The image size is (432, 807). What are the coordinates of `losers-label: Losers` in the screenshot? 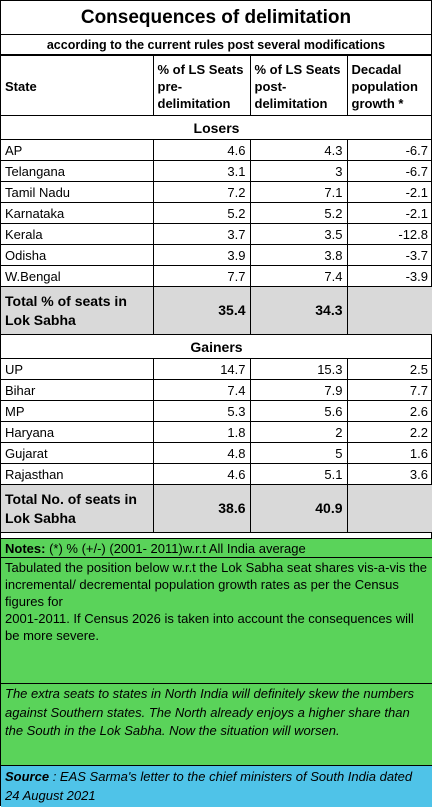 It's located at (216, 127).